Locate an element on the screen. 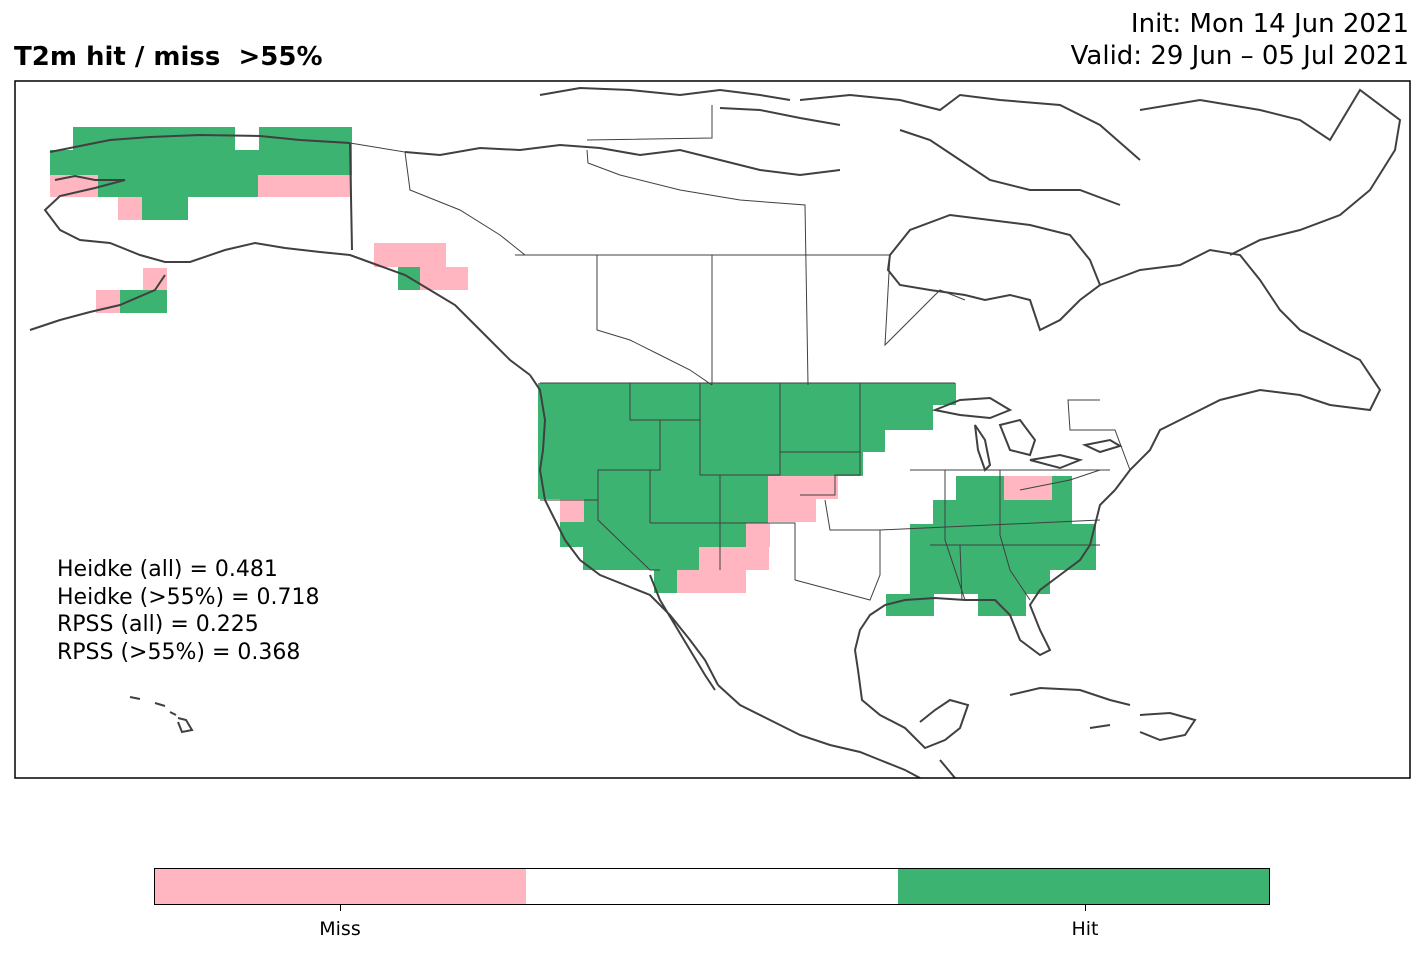 This screenshot has width=1425, height=956. gulf-atlantic-coastline is located at coordinates (984, 619).